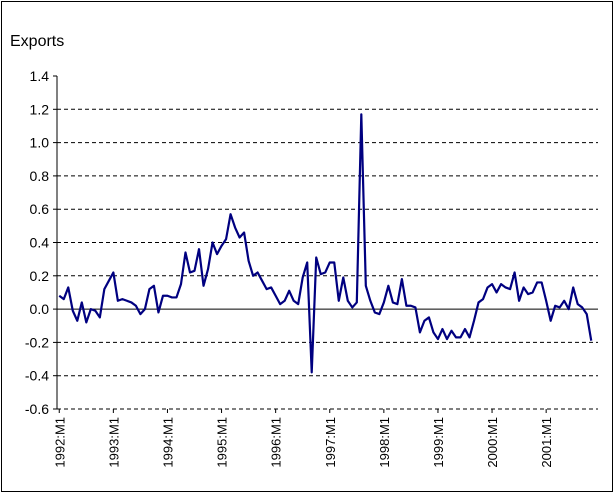  Describe the element at coordinates (40, 309) in the screenshot. I see `y-tick-label: 0.0` at that location.